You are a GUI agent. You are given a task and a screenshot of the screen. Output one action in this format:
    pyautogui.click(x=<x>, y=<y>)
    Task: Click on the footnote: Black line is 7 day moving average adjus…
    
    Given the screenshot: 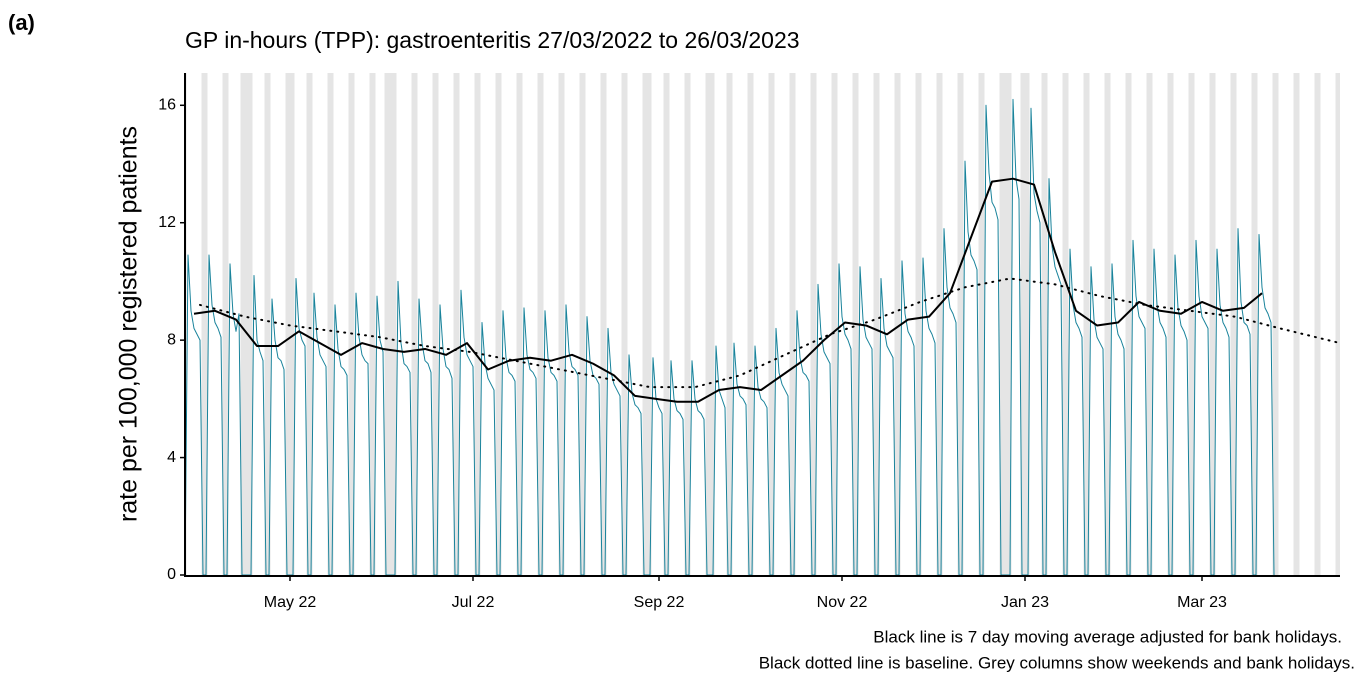 What is the action you would take?
    pyautogui.click(x=1107, y=636)
    